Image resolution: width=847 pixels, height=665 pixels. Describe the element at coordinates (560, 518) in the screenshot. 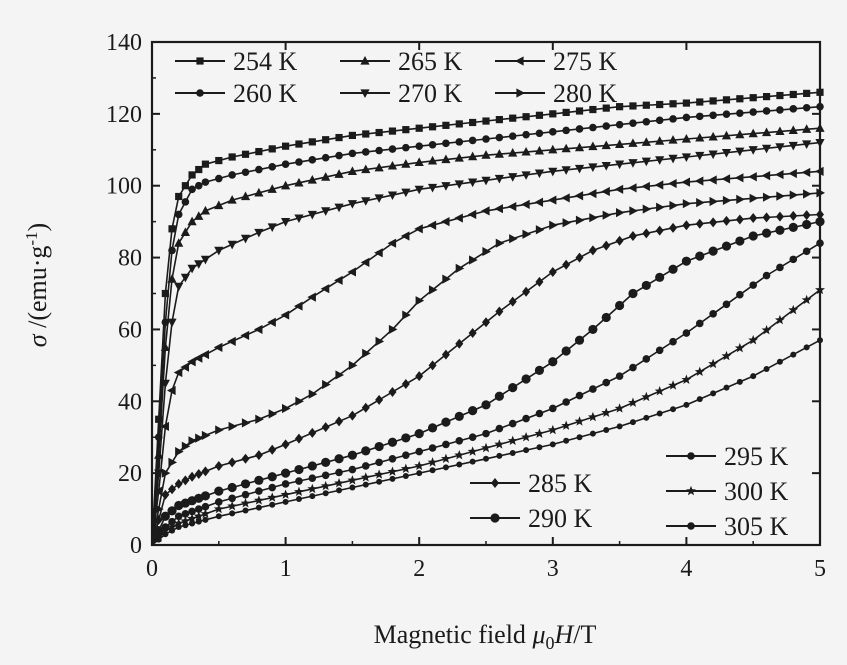

I see `legend-label-290-k: 290 K` at that location.